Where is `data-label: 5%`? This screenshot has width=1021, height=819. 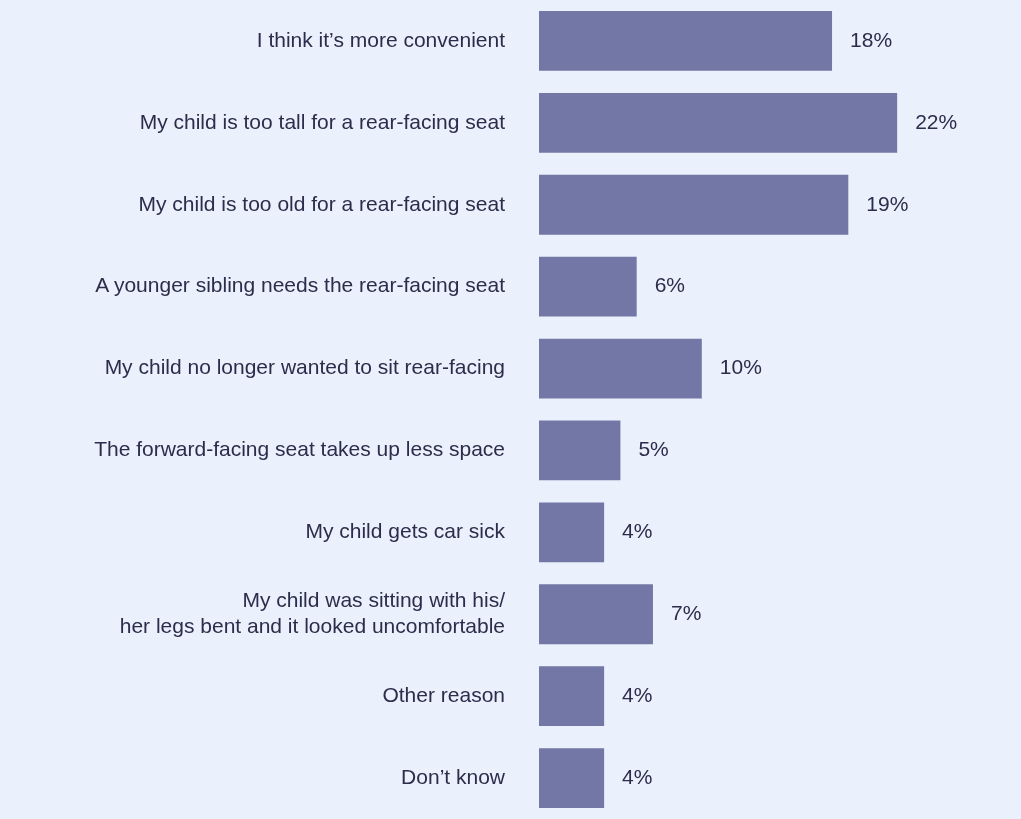 data-label: 5% is located at coordinates (653, 449).